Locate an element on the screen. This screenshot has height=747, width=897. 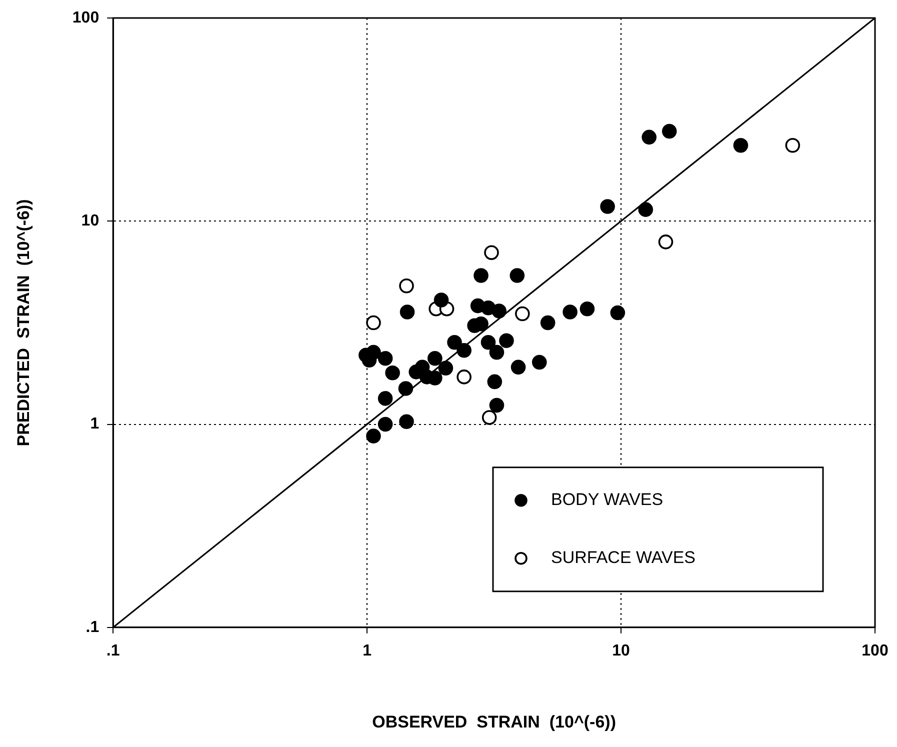
x-tick-label: 100 is located at coordinates (875, 651).